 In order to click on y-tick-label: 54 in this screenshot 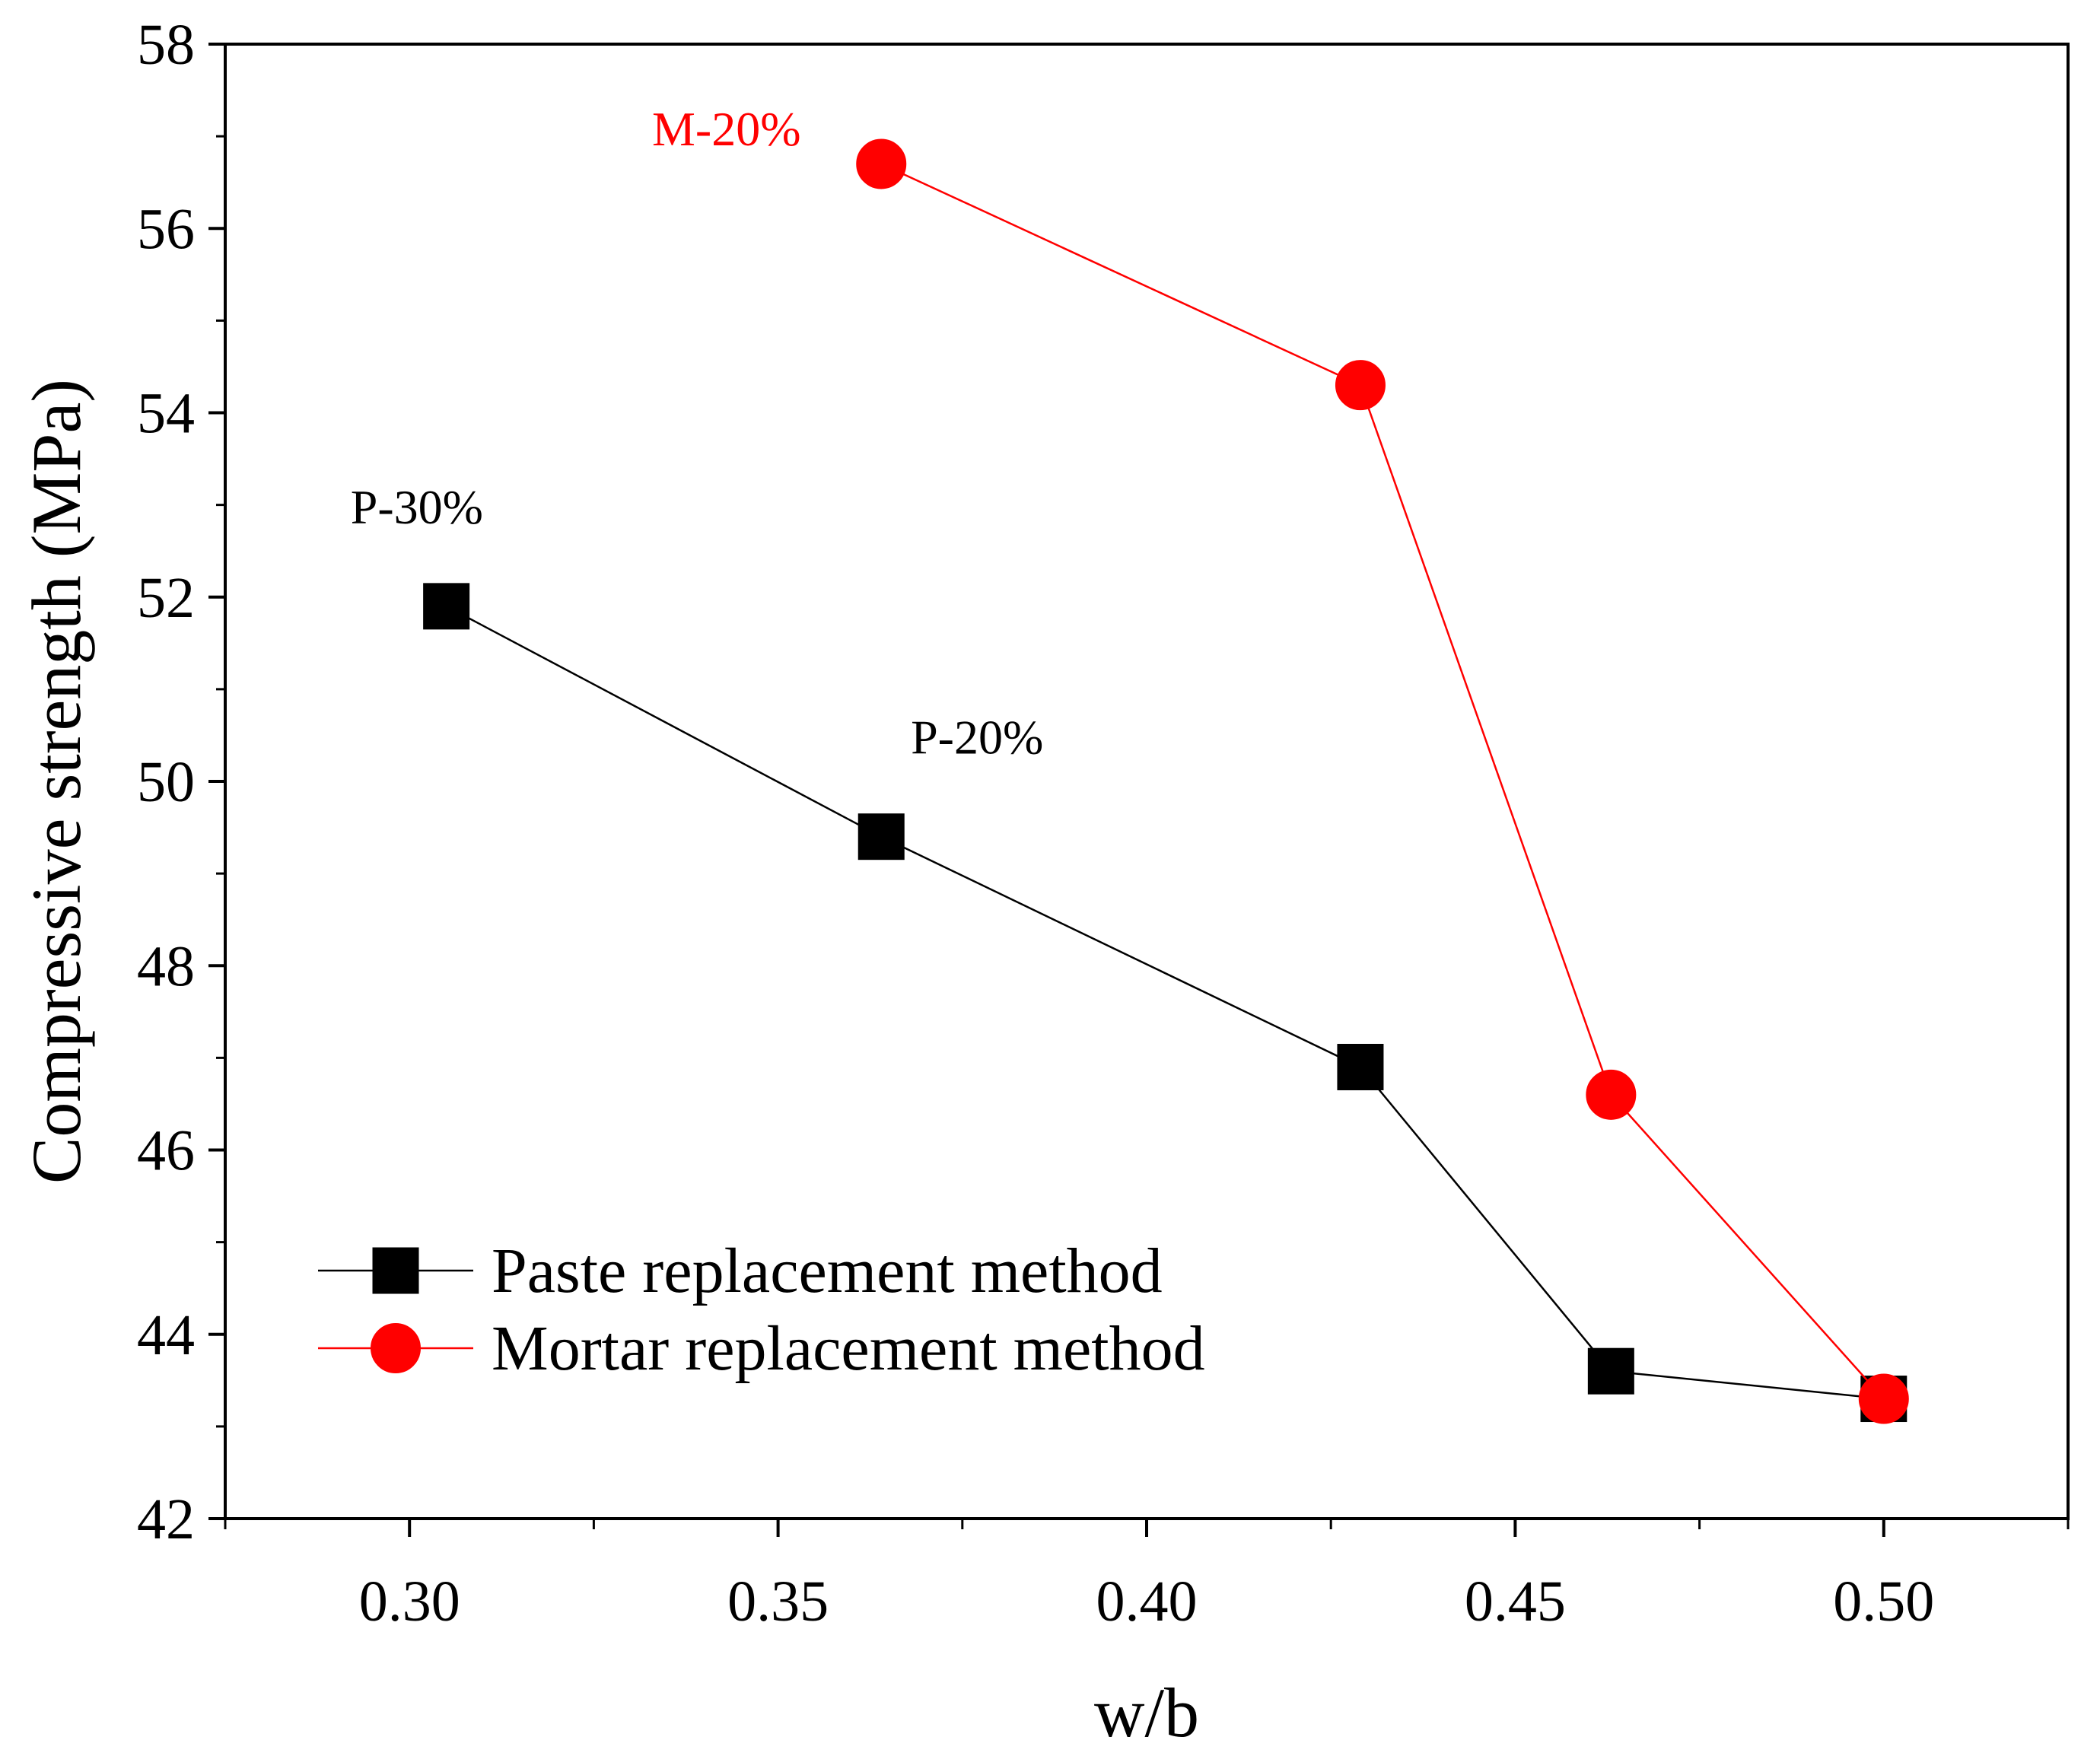, I will do `click(166, 414)`.